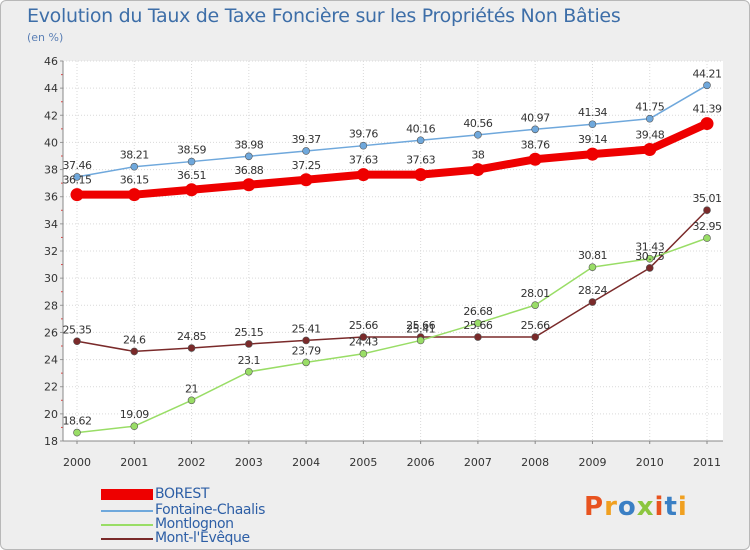 The height and width of the screenshot is (550, 750). I want to click on data-label-mont-l-eveque: 24.6, so click(134, 339).